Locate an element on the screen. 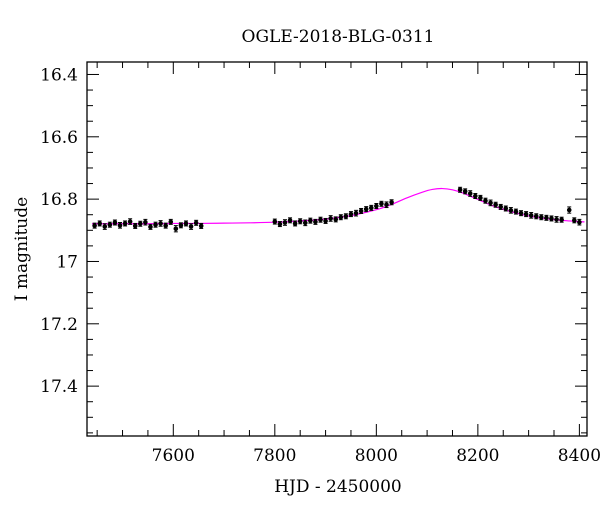 The height and width of the screenshot is (517, 600). x-tick-label: 7600 is located at coordinates (173, 456).